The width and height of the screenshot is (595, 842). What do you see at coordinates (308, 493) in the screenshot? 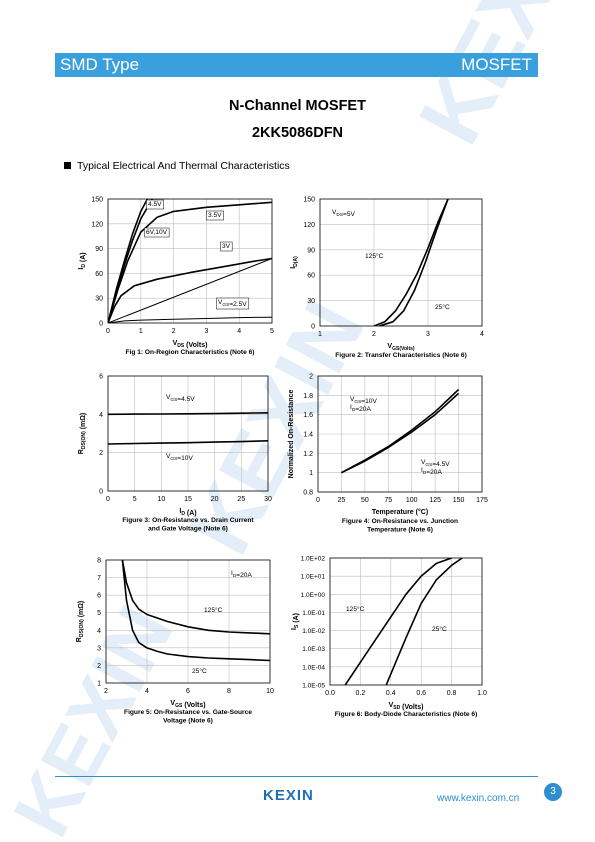
I see `y-tick-label: 0.8` at bounding box center [308, 493].